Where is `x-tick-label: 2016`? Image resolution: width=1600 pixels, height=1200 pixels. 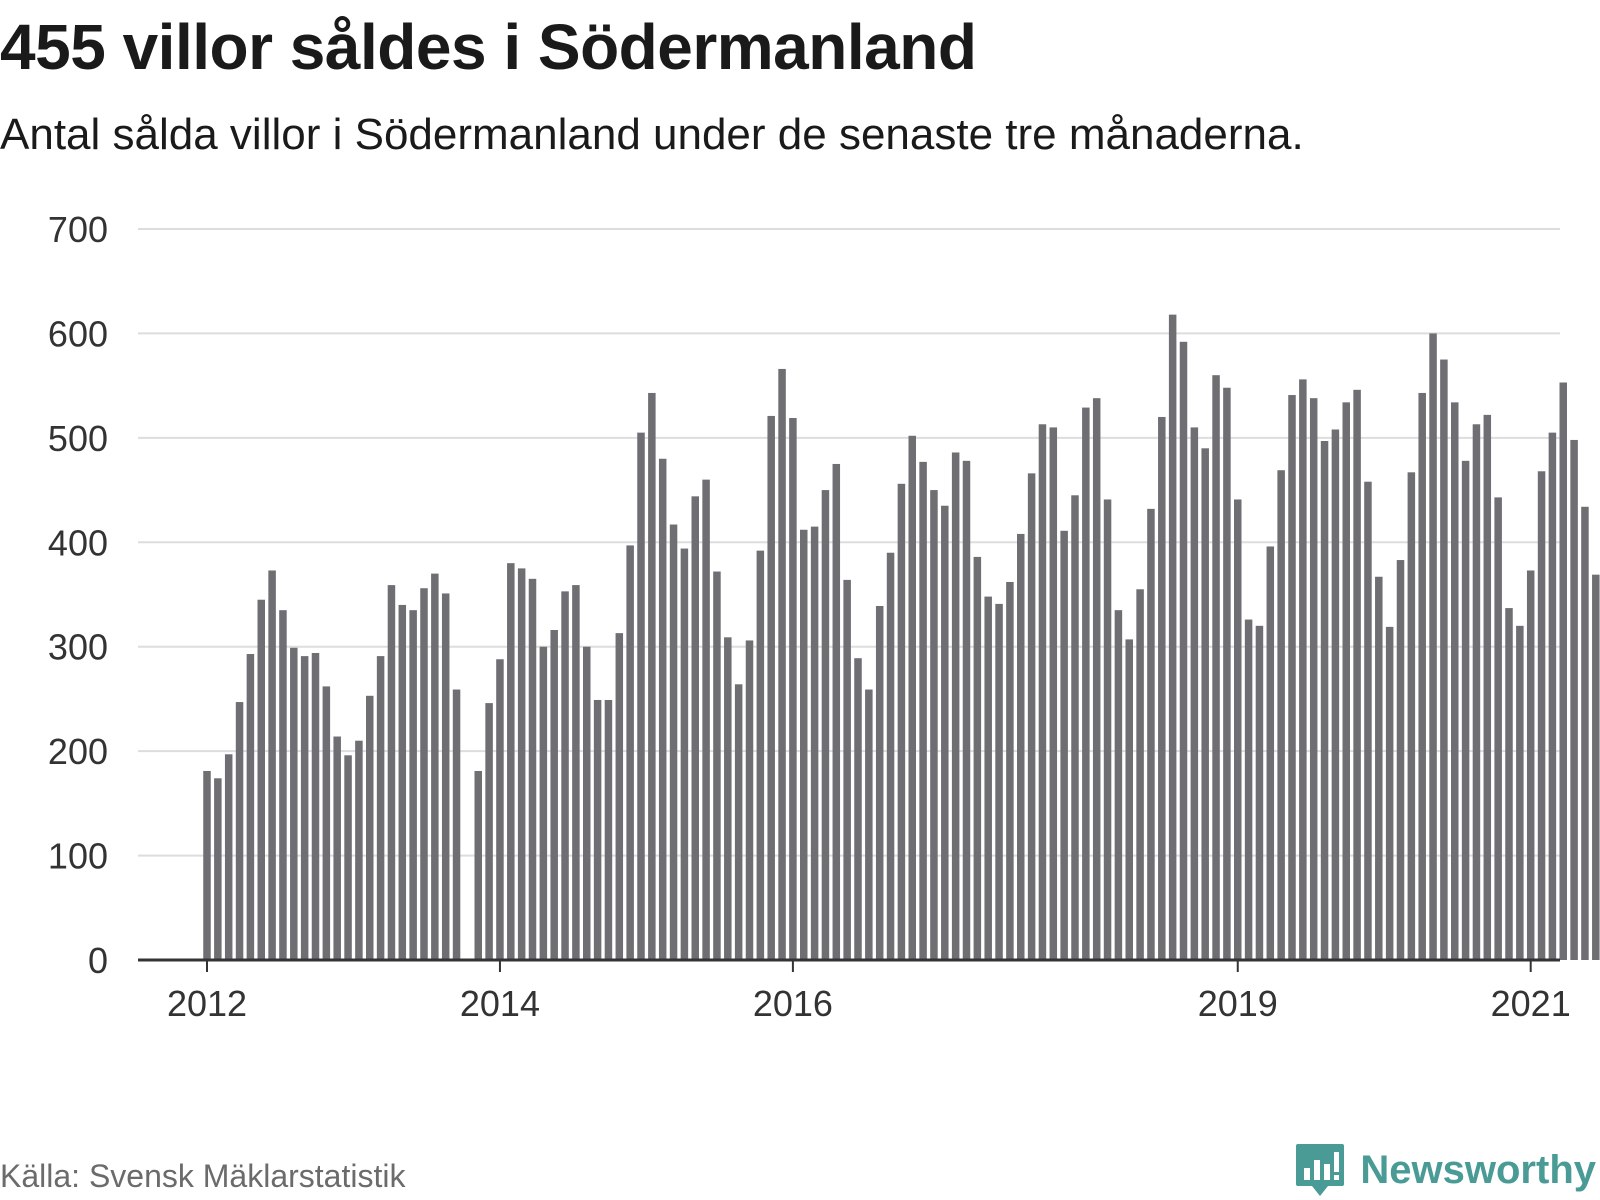 x-tick-label: 2016 is located at coordinates (793, 1003).